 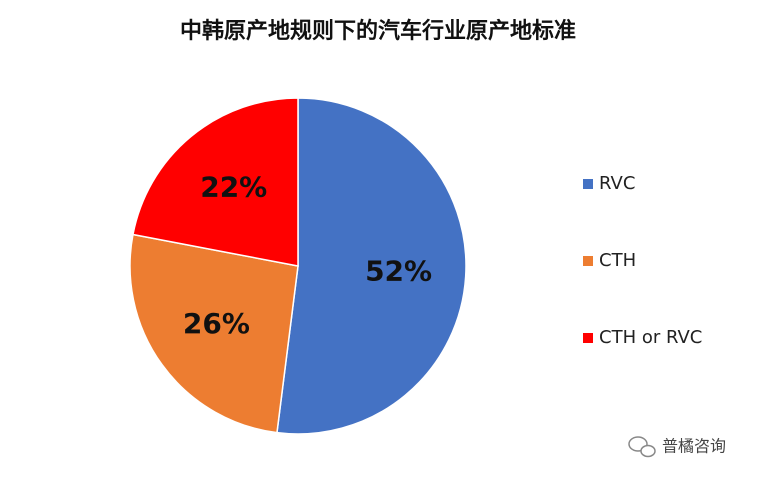 What do you see at coordinates (650, 337) in the screenshot?
I see `legend-label: CTH or RVC` at bounding box center [650, 337].